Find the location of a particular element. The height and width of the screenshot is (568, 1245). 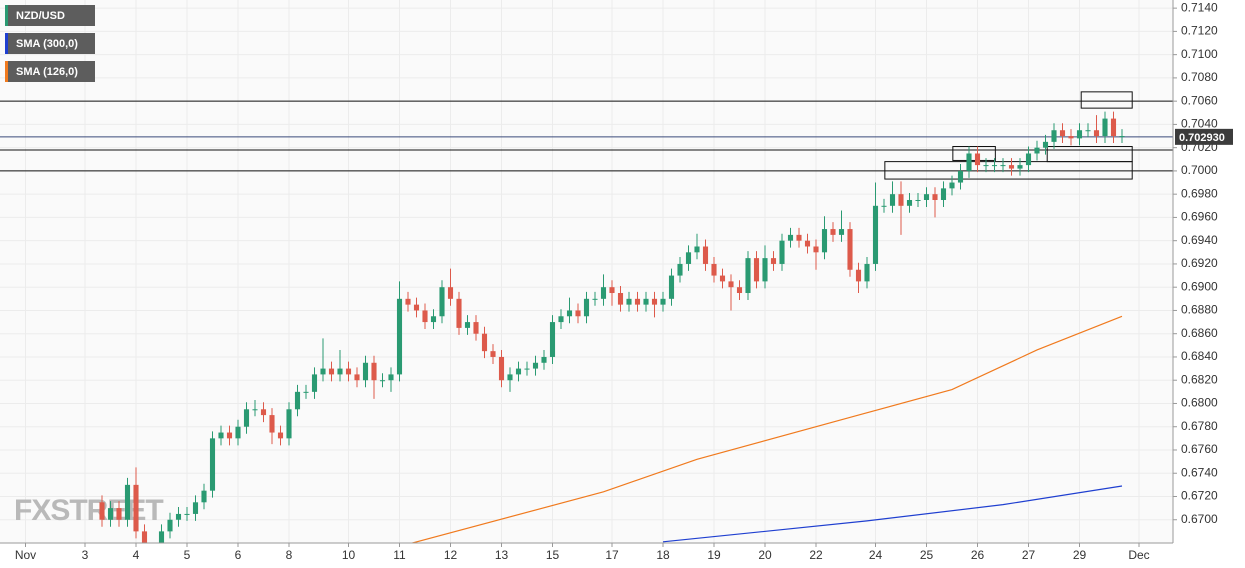

y-tick-label: 0.6940 is located at coordinates (1199, 240).